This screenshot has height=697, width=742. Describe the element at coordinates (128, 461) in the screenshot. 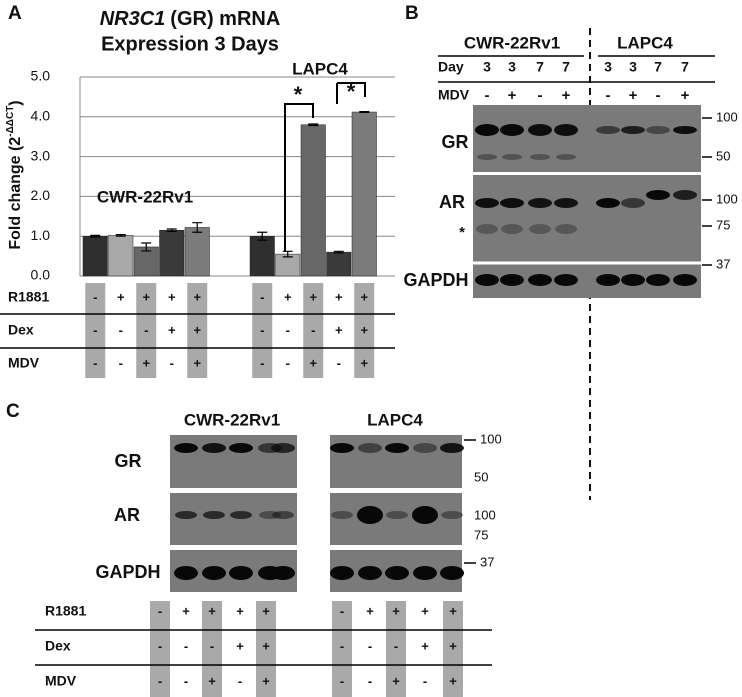

I see `blot-label: GR` at that location.